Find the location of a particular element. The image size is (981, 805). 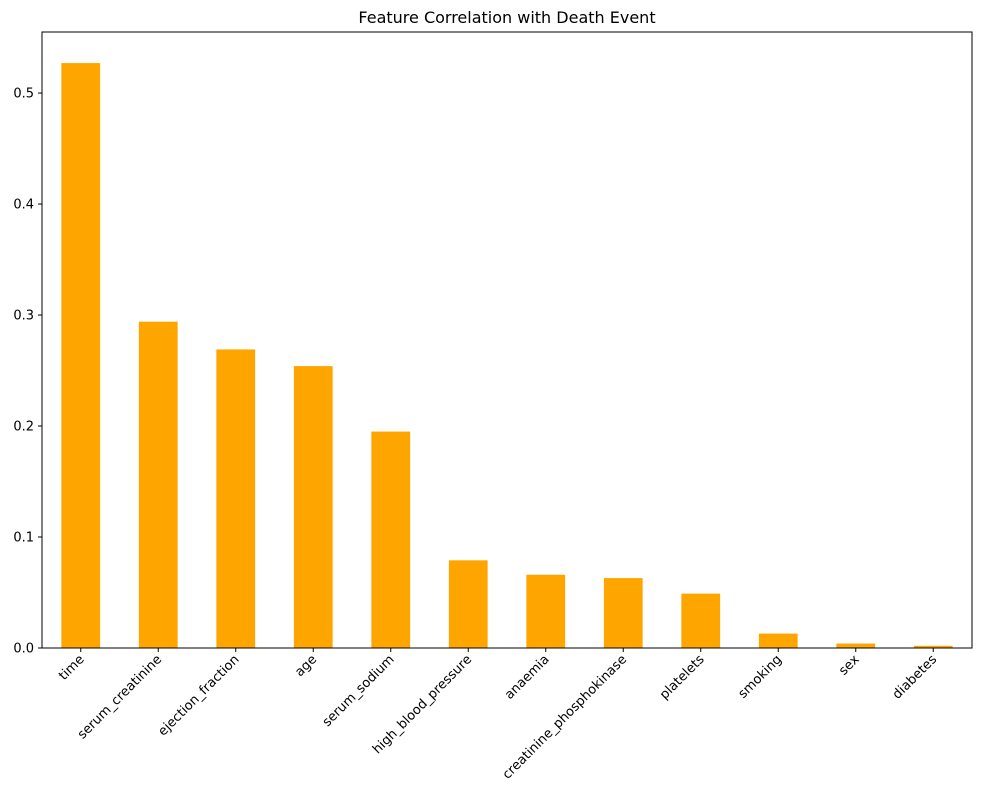

bar-serum-creatinine is located at coordinates (158, 484).